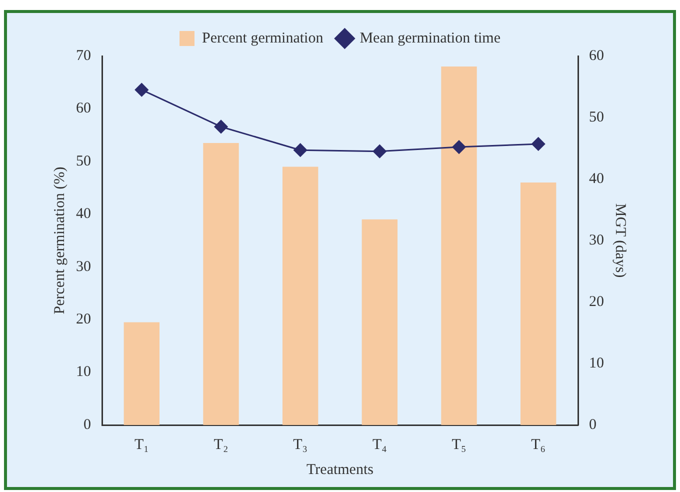  What do you see at coordinates (596, 56) in the screenshot?
I see `y2-tick-label: 60` at bounding box center [596, 56].